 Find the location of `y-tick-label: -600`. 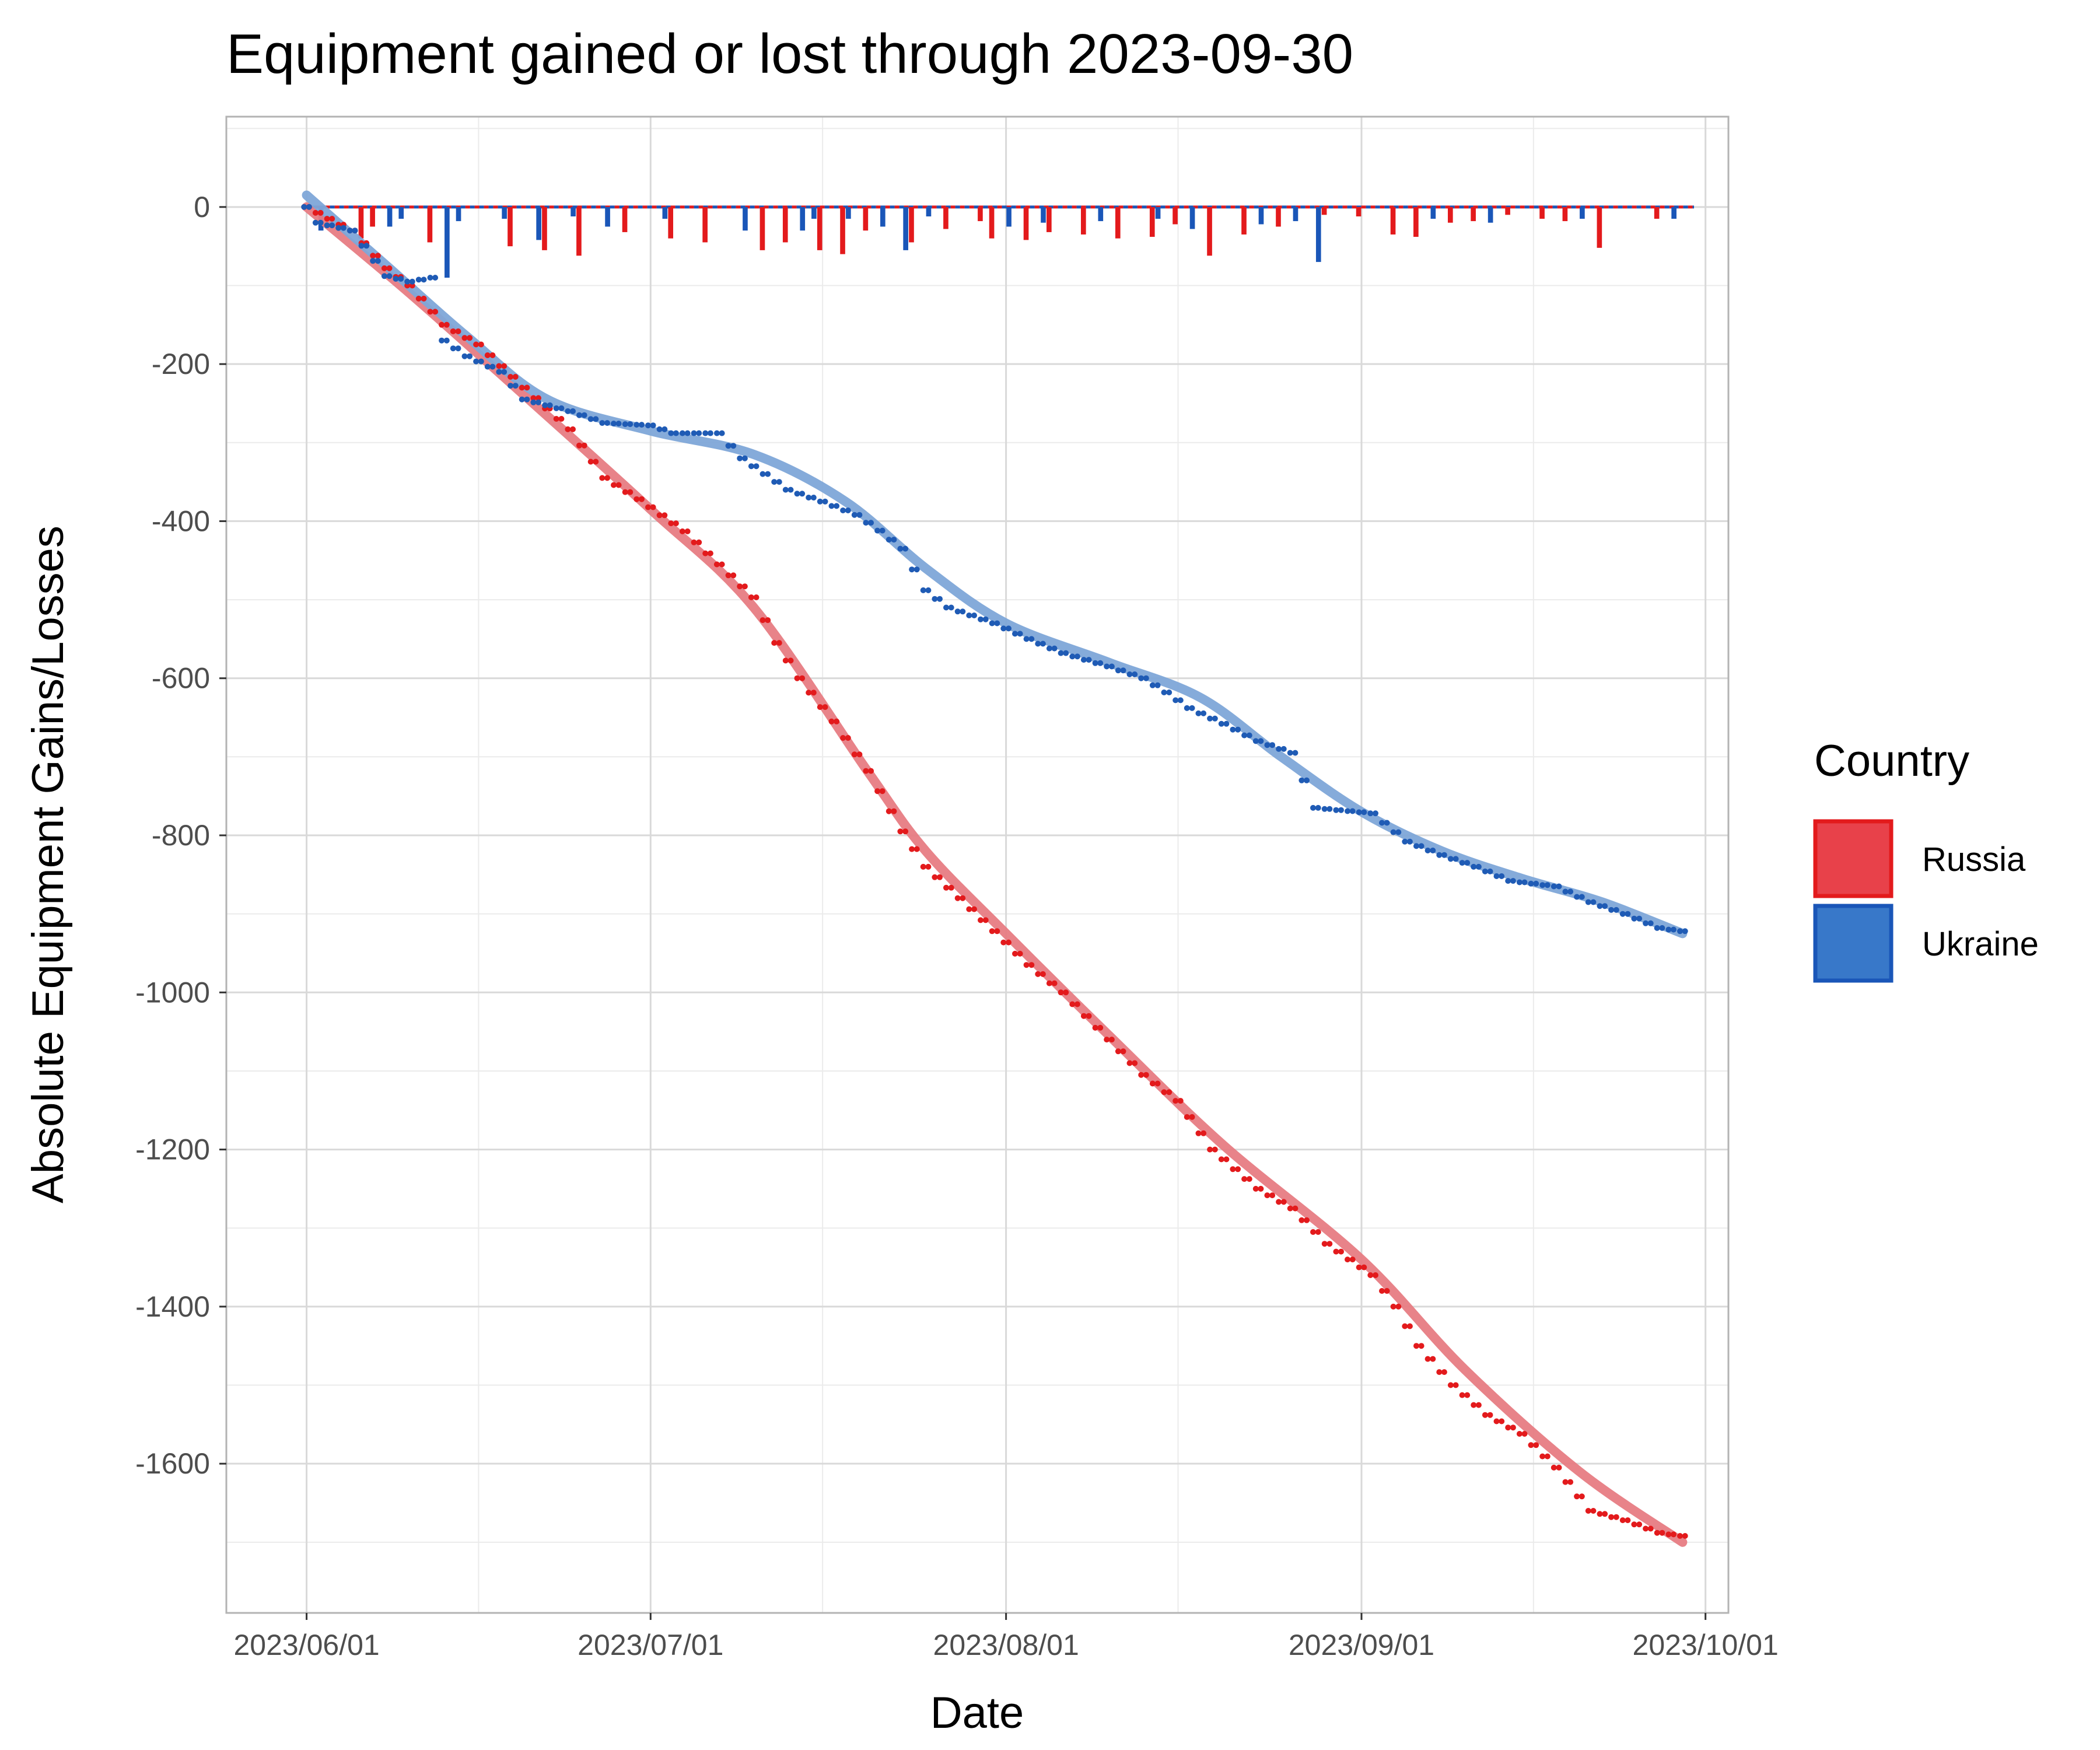

y-tick-label: -600 is located at coordinates (181, 678).